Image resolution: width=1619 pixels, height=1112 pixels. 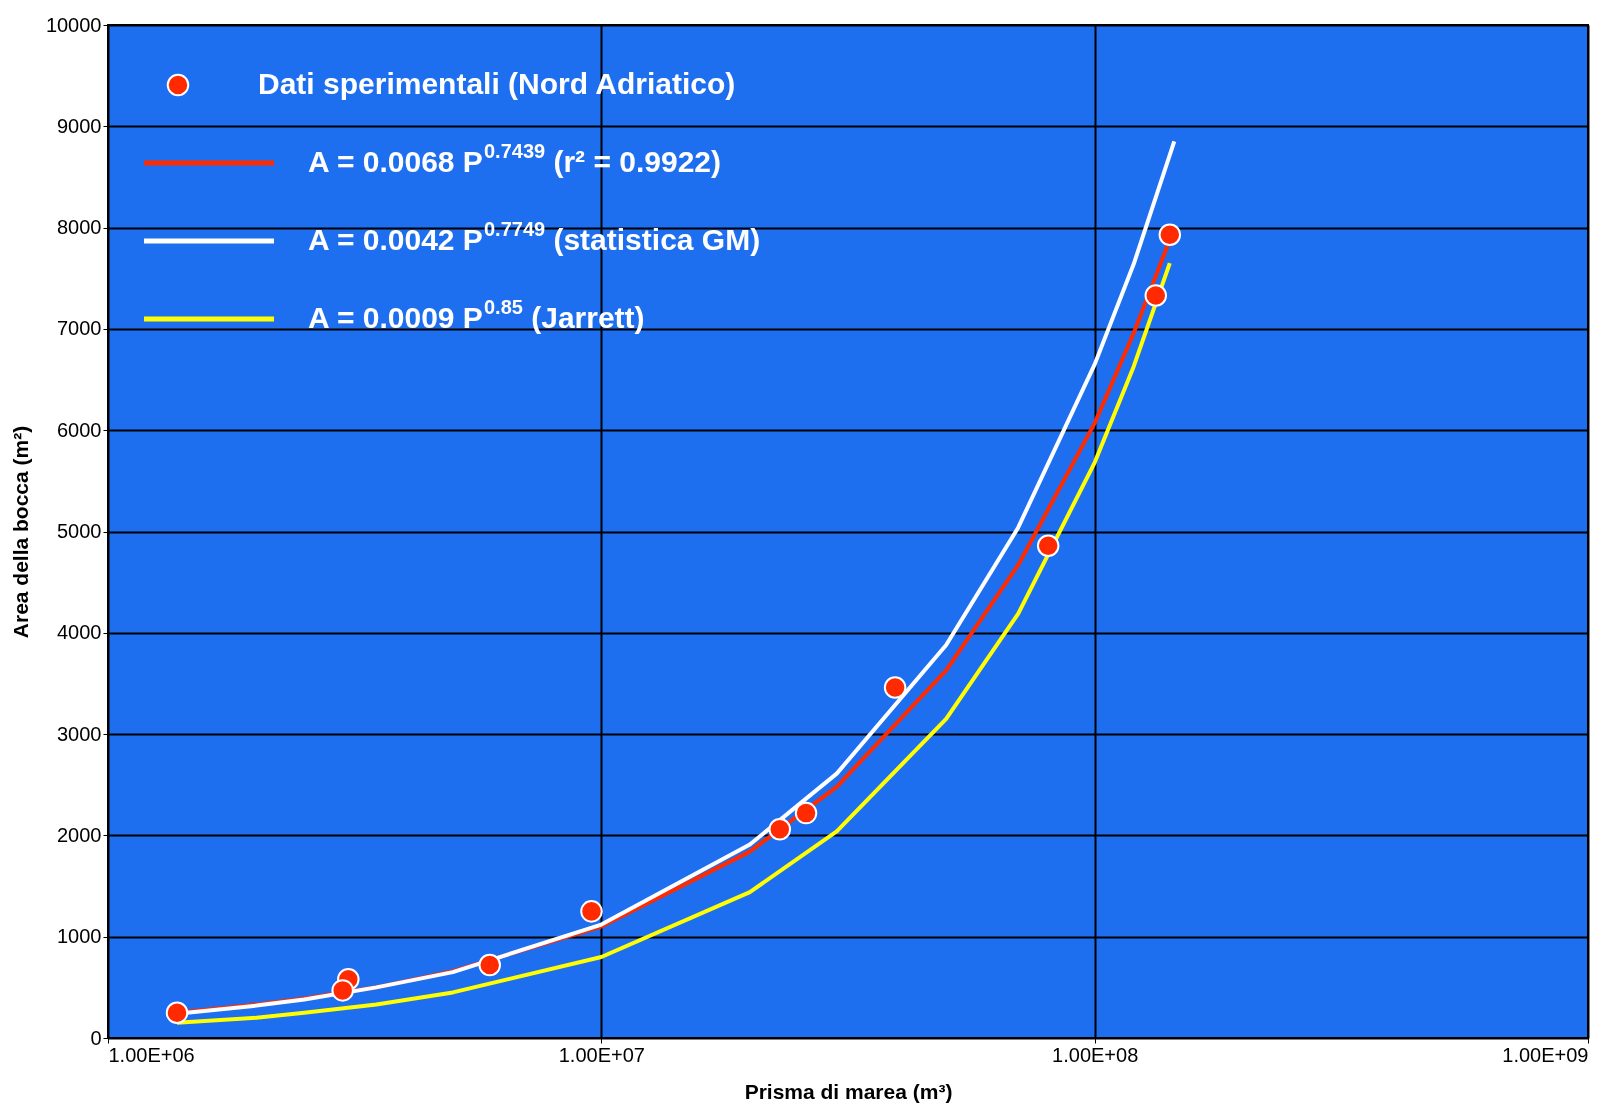 What do you see at coordinates (79, 834) in the screenshot?
I see `y-tick-label: 2000` at bounding box center [79, 834].